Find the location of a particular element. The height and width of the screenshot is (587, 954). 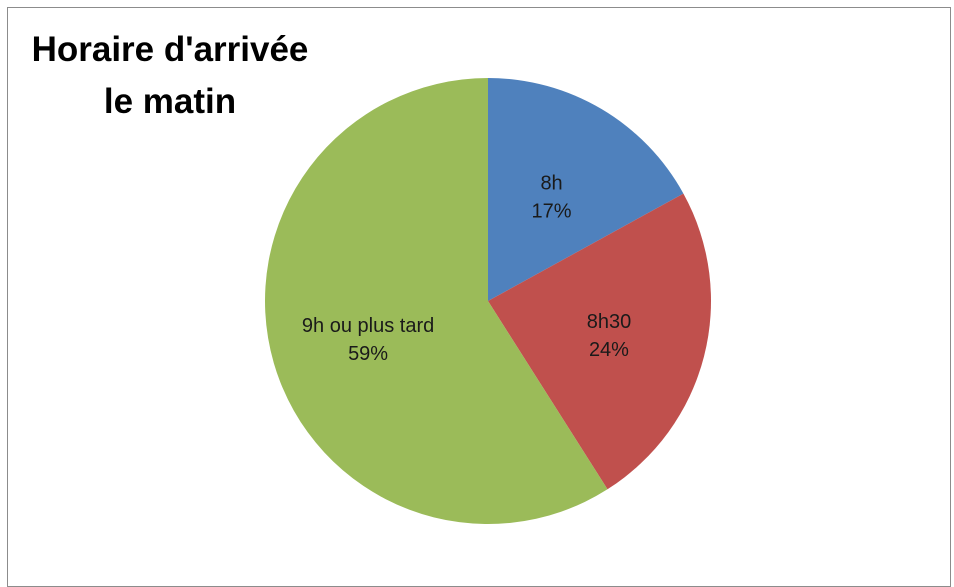

pie-slice-8h is located at coordinates (586, 189).